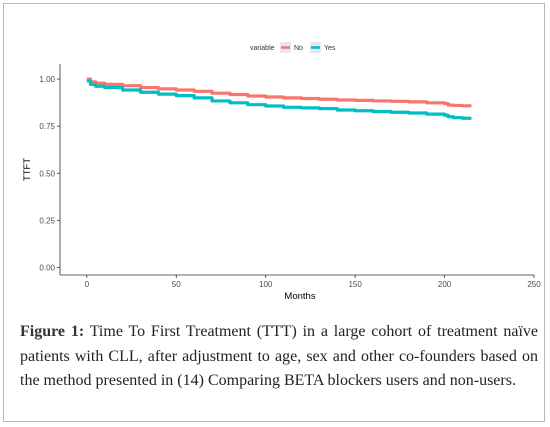 The width and height of the screenshot is (550, 427). Describe the element at coordinates (330, 48) in the screenshot. I see `legend-label-yes: Yes` at that location.